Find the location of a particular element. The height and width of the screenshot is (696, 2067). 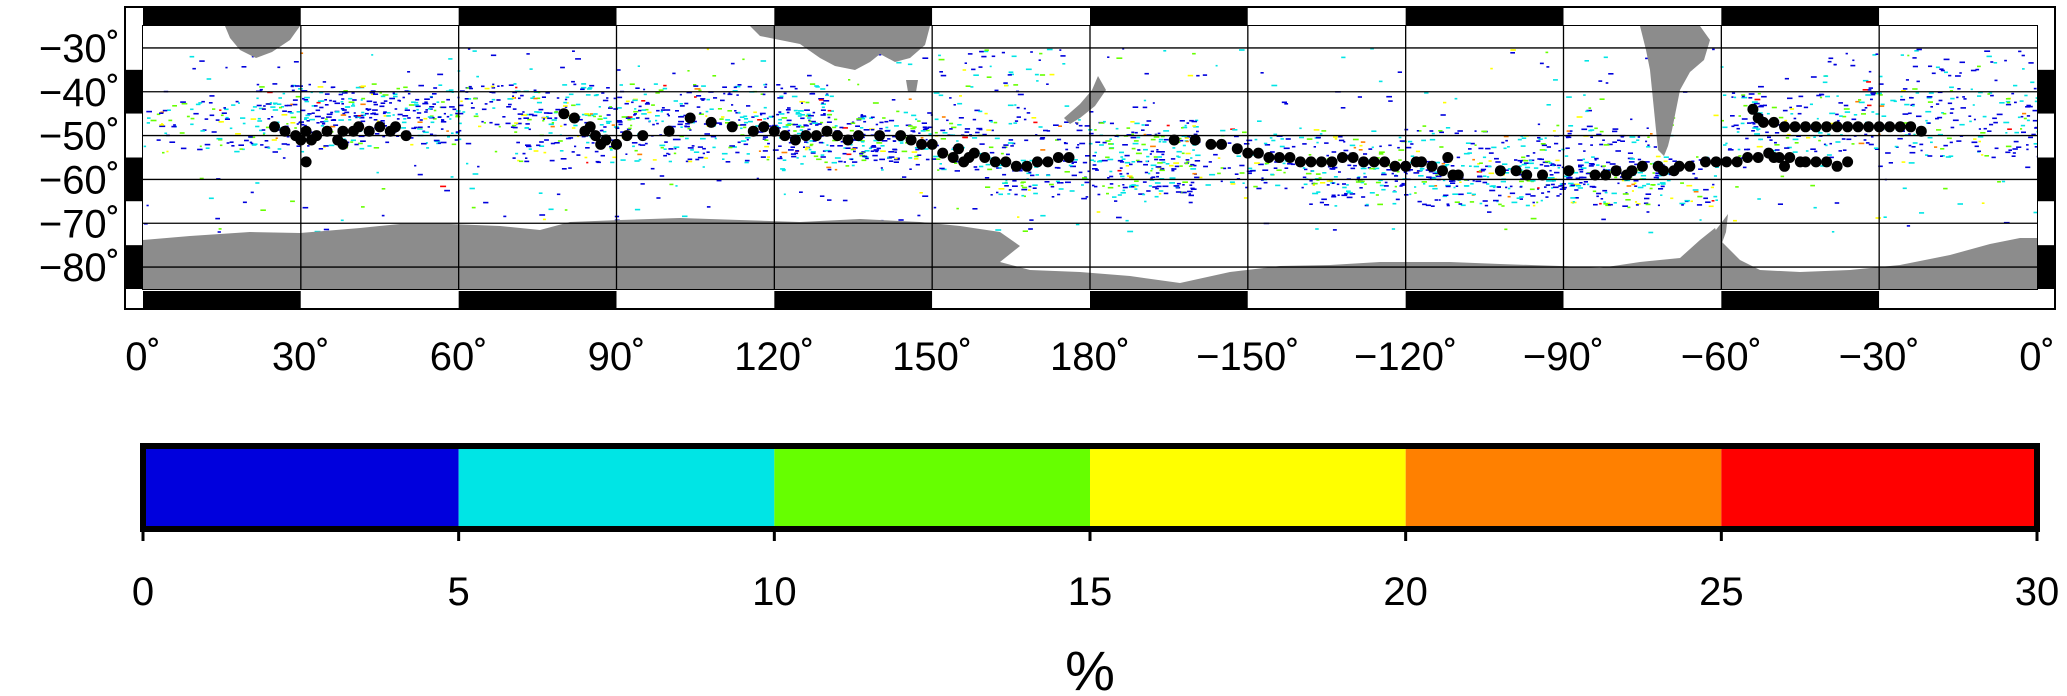

frame-bar-top is located at coordinates (222, 16).